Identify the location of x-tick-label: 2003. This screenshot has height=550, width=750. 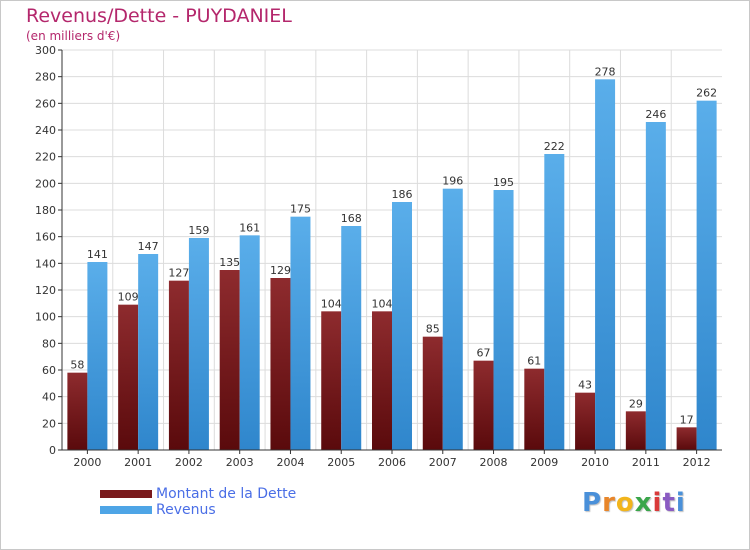
(240, 462).